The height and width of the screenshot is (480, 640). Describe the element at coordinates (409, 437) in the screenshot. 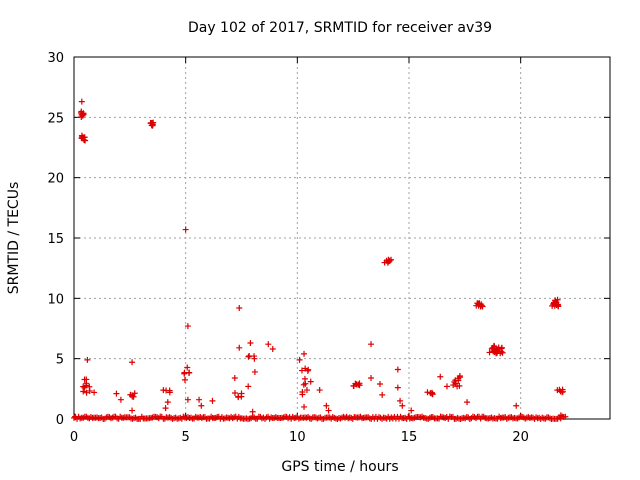

I see `x-tick-label: 15` at that location.